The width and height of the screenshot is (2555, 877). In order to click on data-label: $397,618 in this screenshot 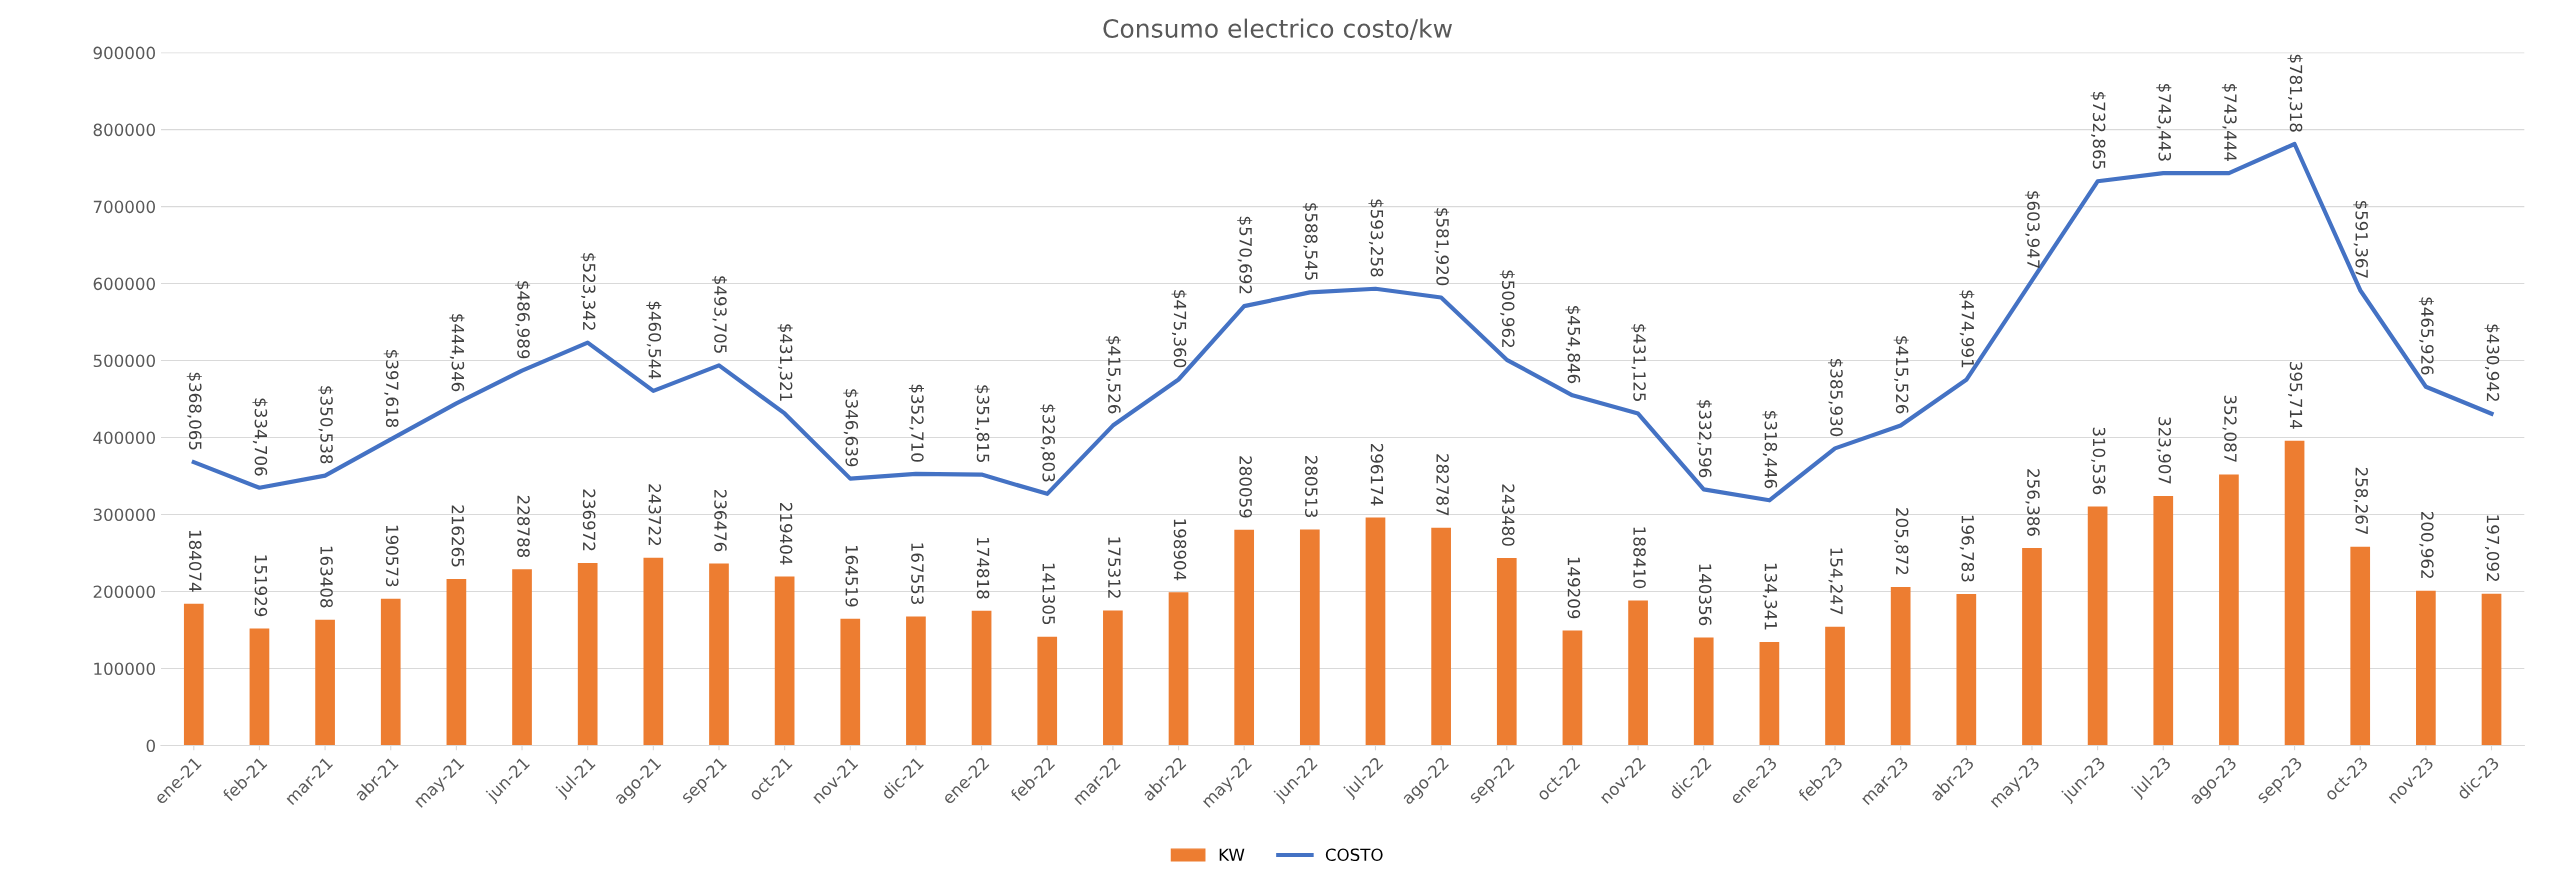, I will do `click(391, 389)`.